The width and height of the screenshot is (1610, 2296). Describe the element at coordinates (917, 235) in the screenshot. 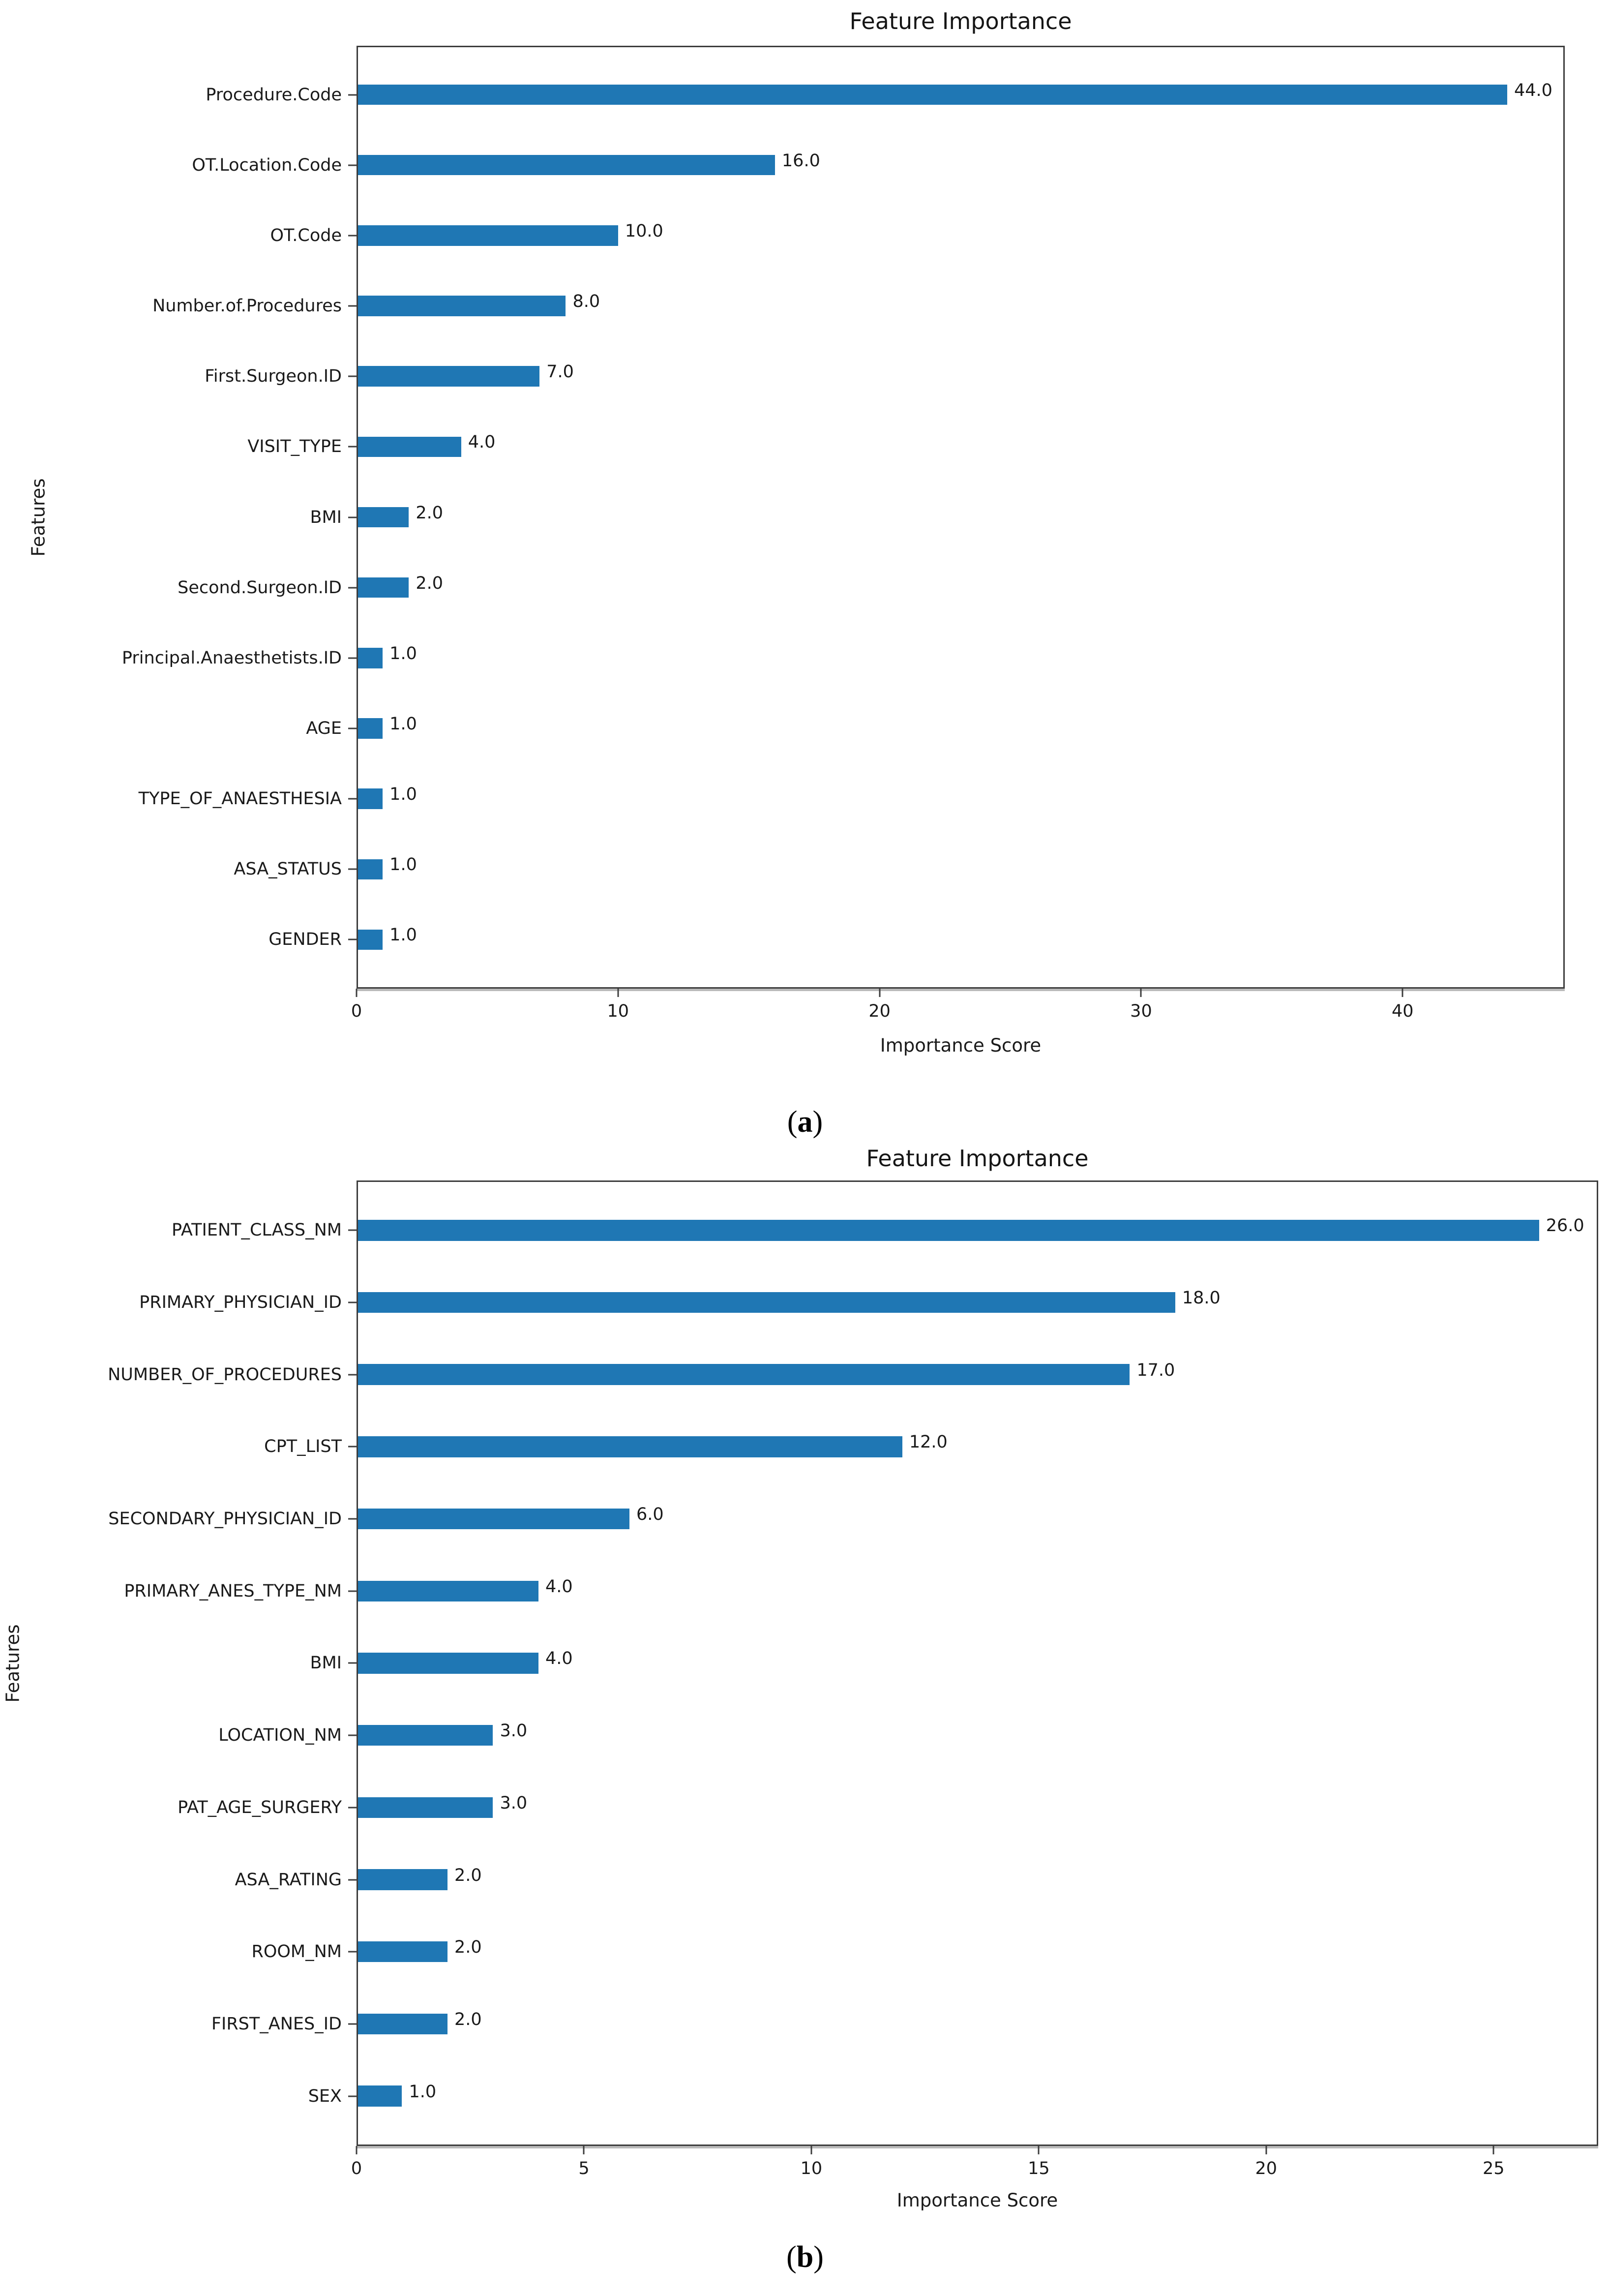

I see `bar-row: OT.Code 10.0` at that location.